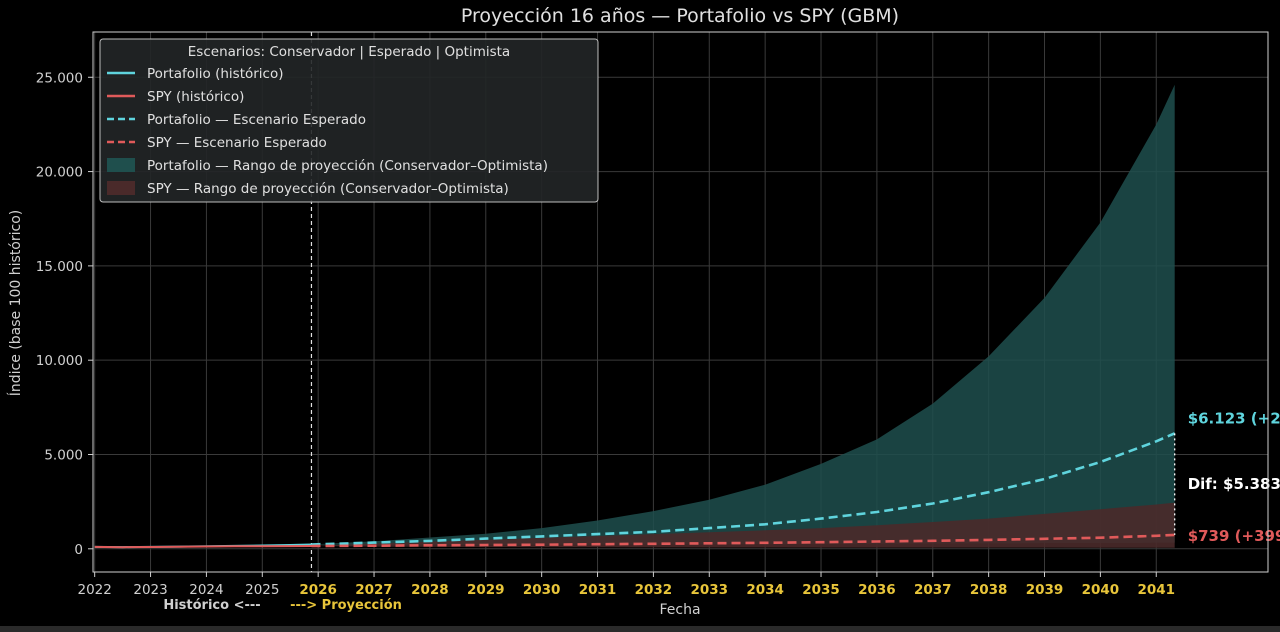  I want to click on legend-item: SPY (histórico), so click(175, 97).